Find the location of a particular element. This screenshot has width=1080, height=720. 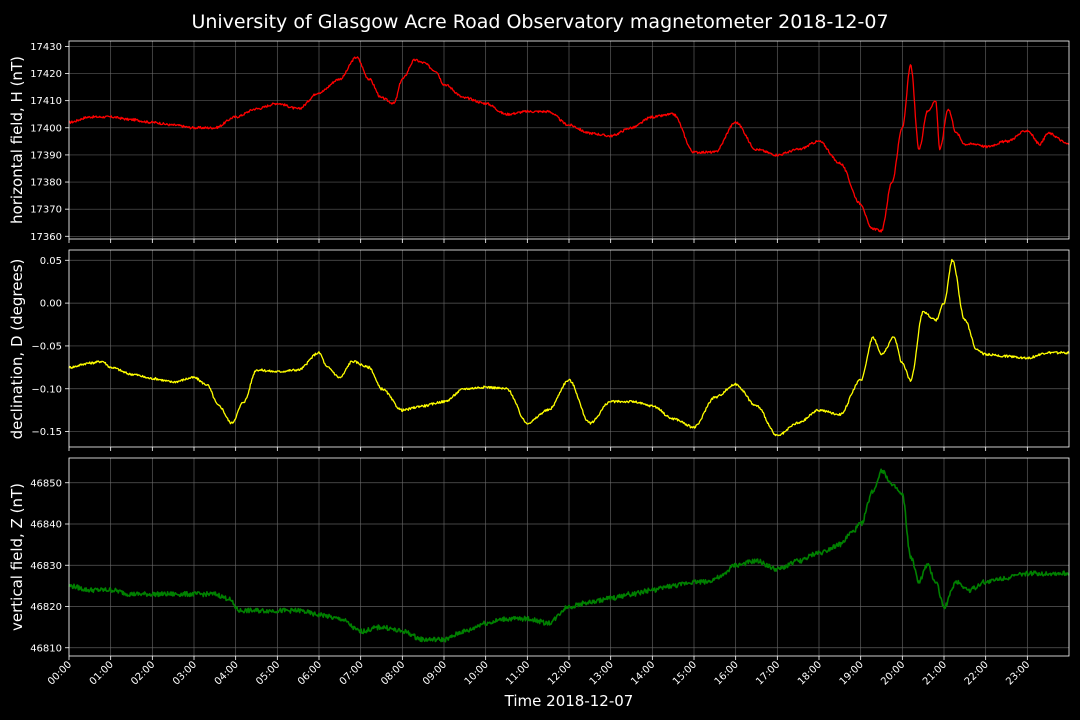

y-axis-label-z: vertical field, Z (nT) is located at coordinates (17, 557).